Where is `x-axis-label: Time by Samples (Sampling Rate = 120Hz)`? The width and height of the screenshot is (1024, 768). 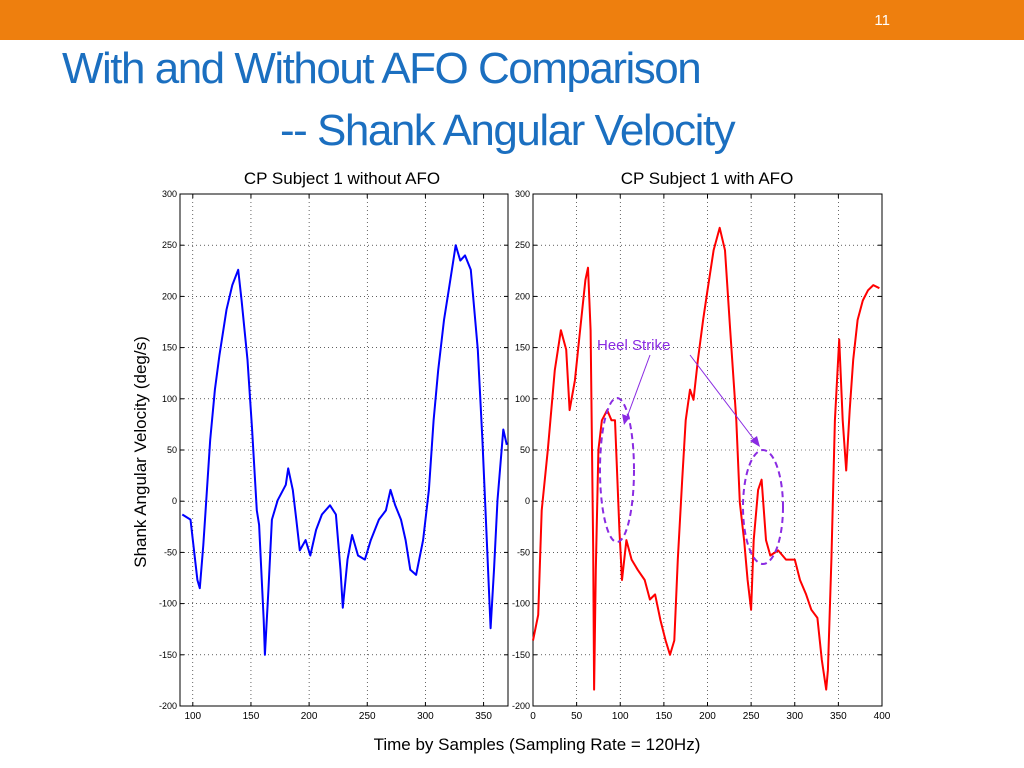 x-axis-label: Time by Samples (Sampling Rate = 120Hz) is located at coordinates (537, 744).